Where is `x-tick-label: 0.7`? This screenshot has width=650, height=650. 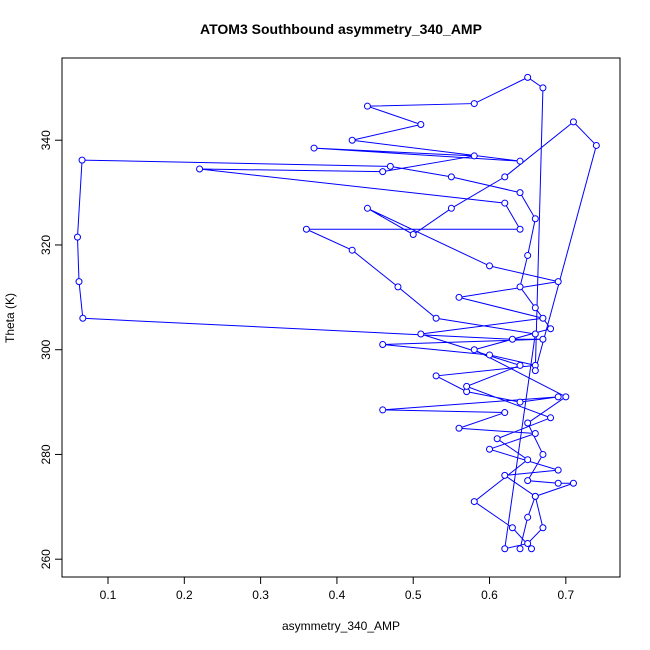
x-tick-label: 0.7 is located at coordinates (565, 595).